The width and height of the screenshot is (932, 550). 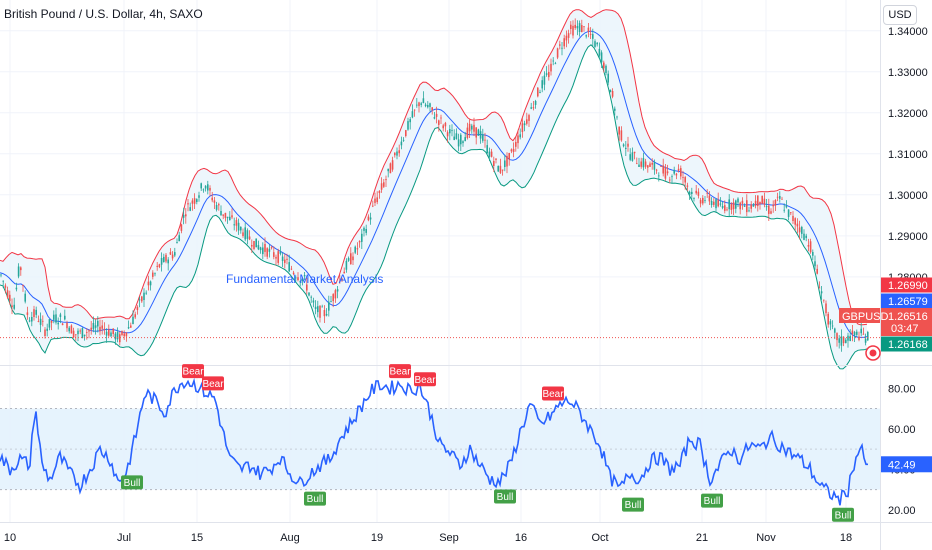 I want to click on rsi-tick-label: 60.00, so click(x=902, y=430).